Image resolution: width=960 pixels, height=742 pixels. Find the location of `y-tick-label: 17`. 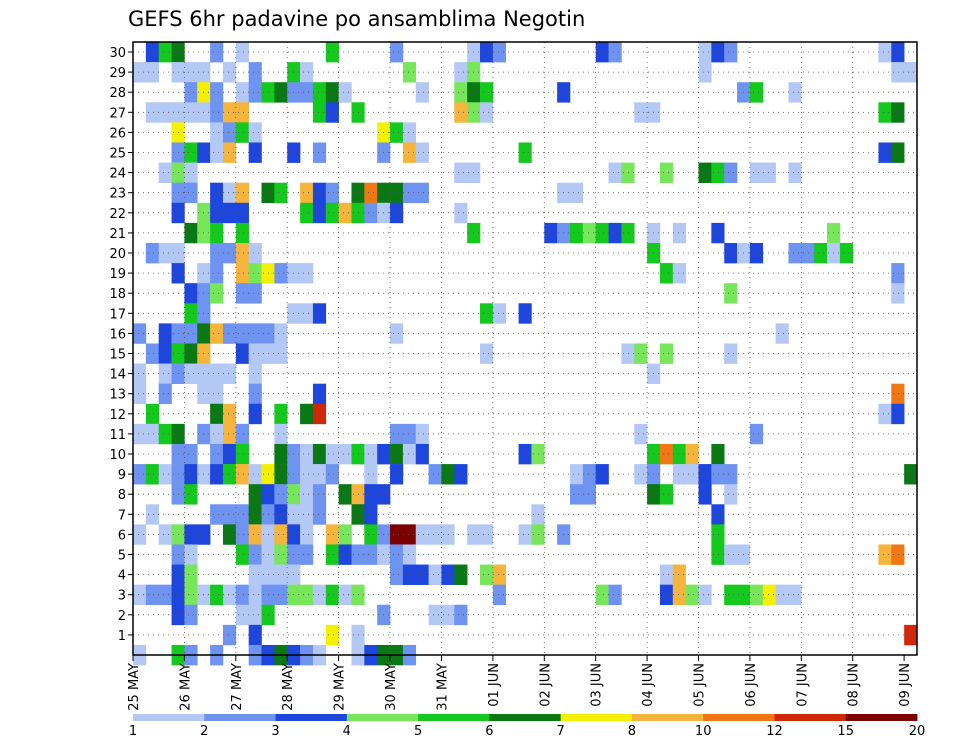

y-tick-label: 17 is located at coordinates (117, 314).